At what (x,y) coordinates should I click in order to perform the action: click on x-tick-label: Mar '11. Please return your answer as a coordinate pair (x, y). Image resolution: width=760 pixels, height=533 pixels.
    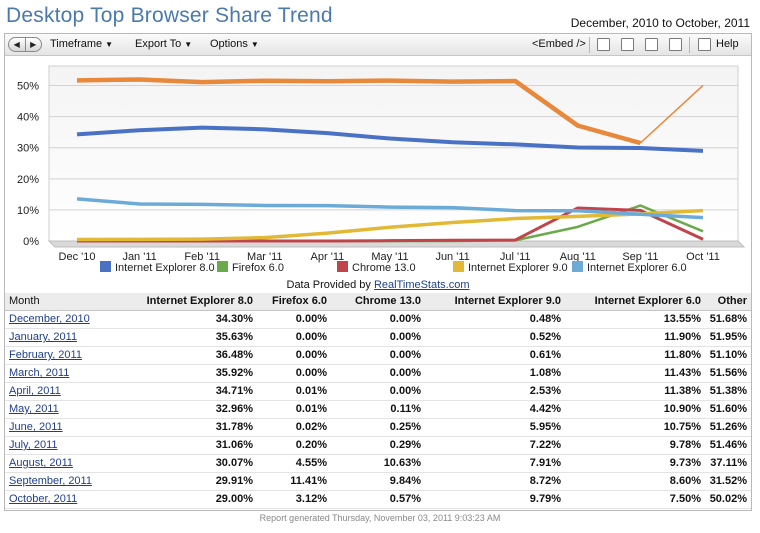
    Looking at the image, I should click on (265, 257).